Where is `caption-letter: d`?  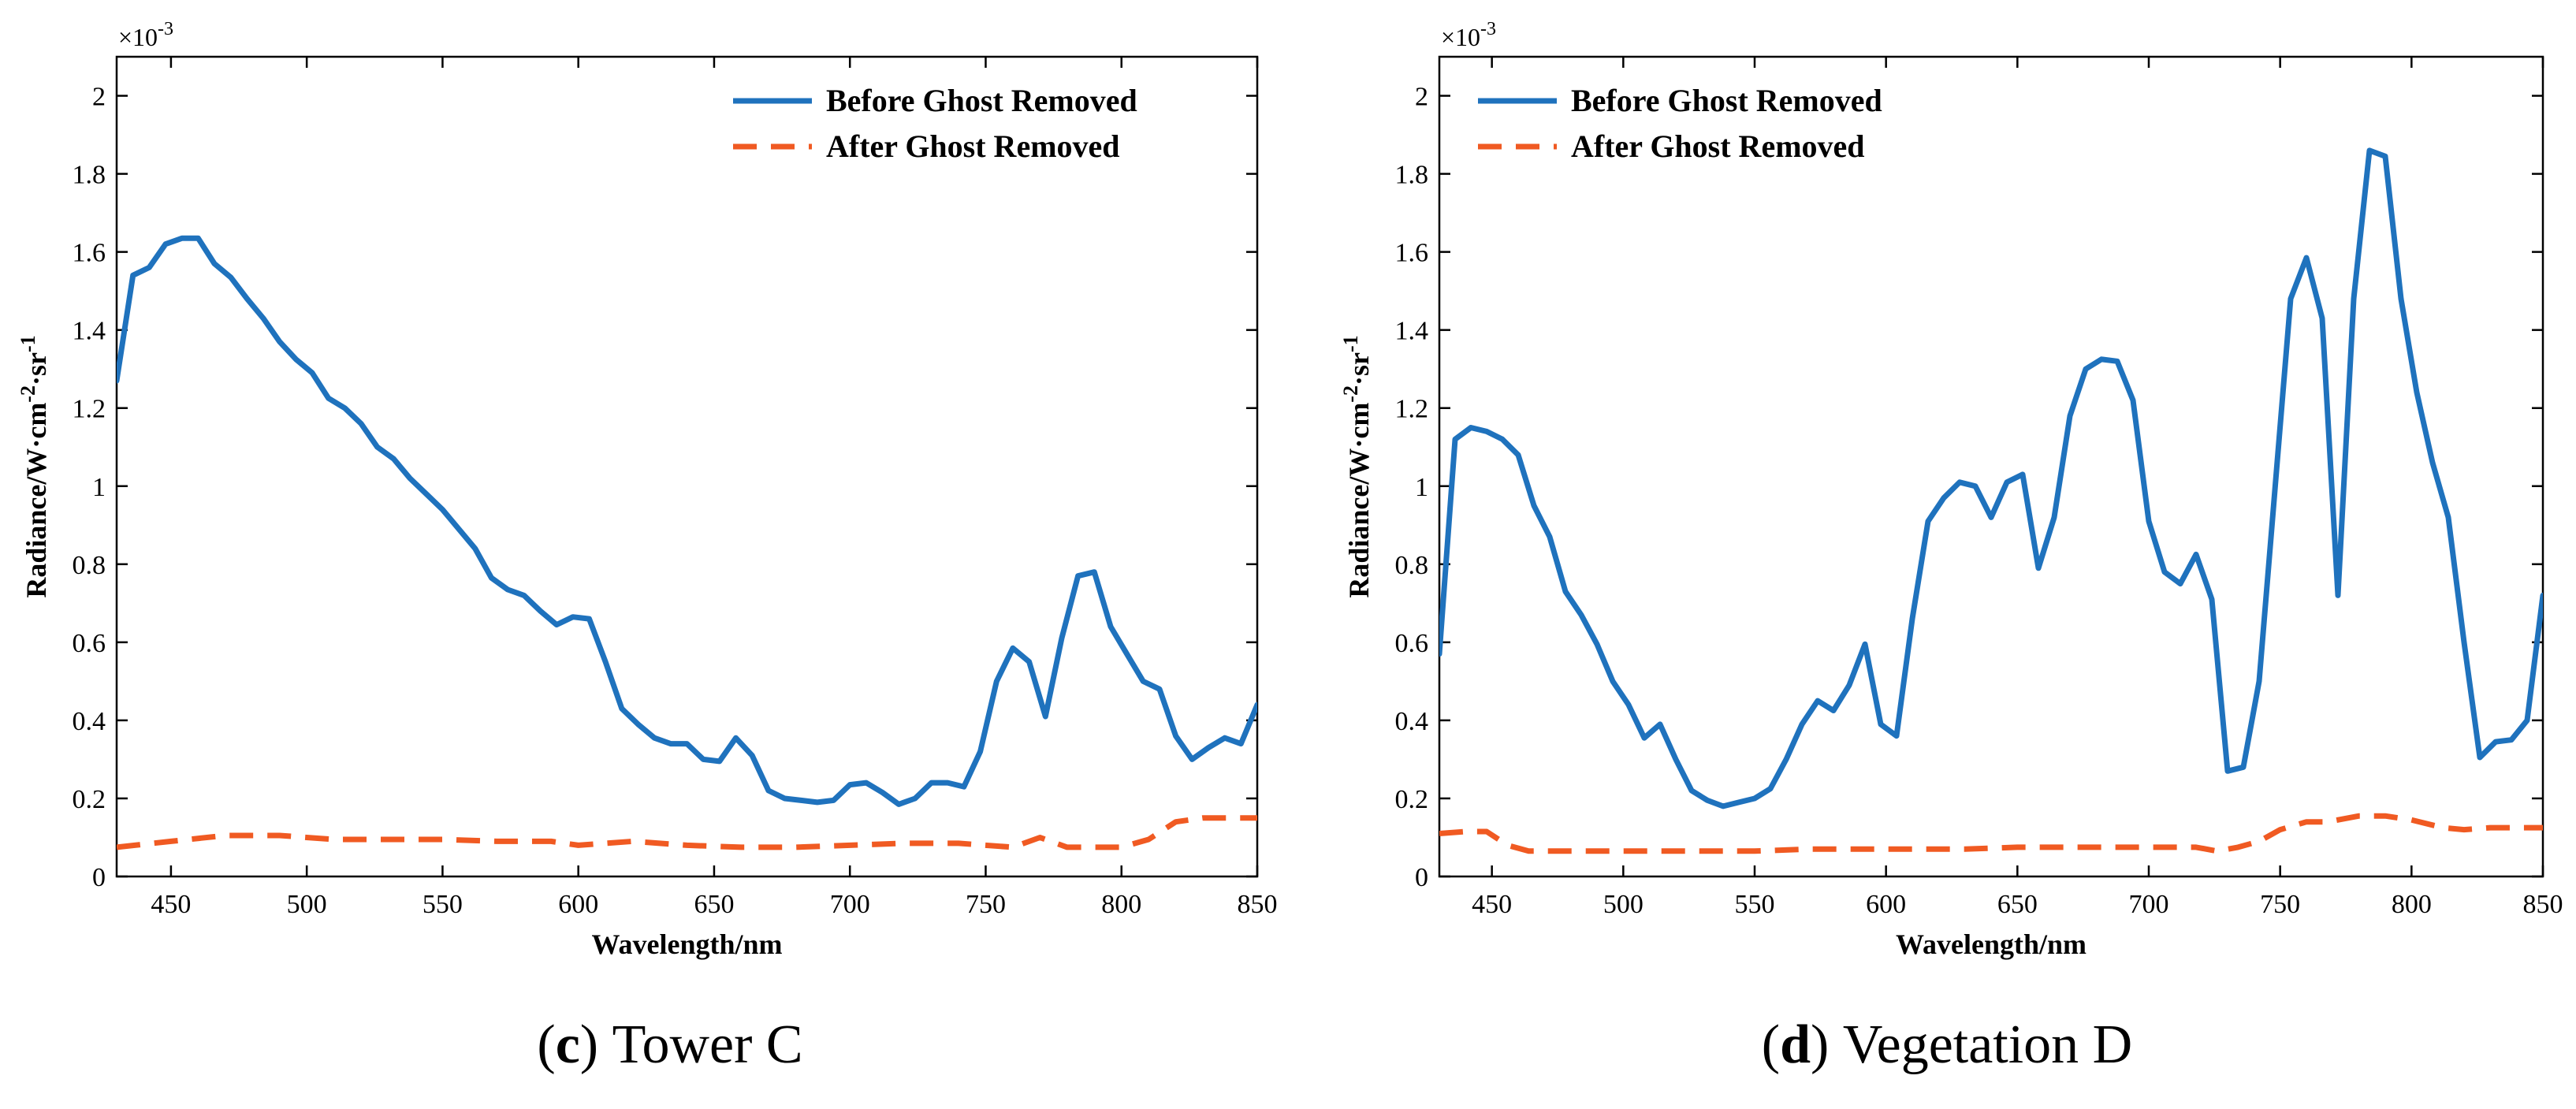 caption-letter: d is located at coordinates (1795, 1044).